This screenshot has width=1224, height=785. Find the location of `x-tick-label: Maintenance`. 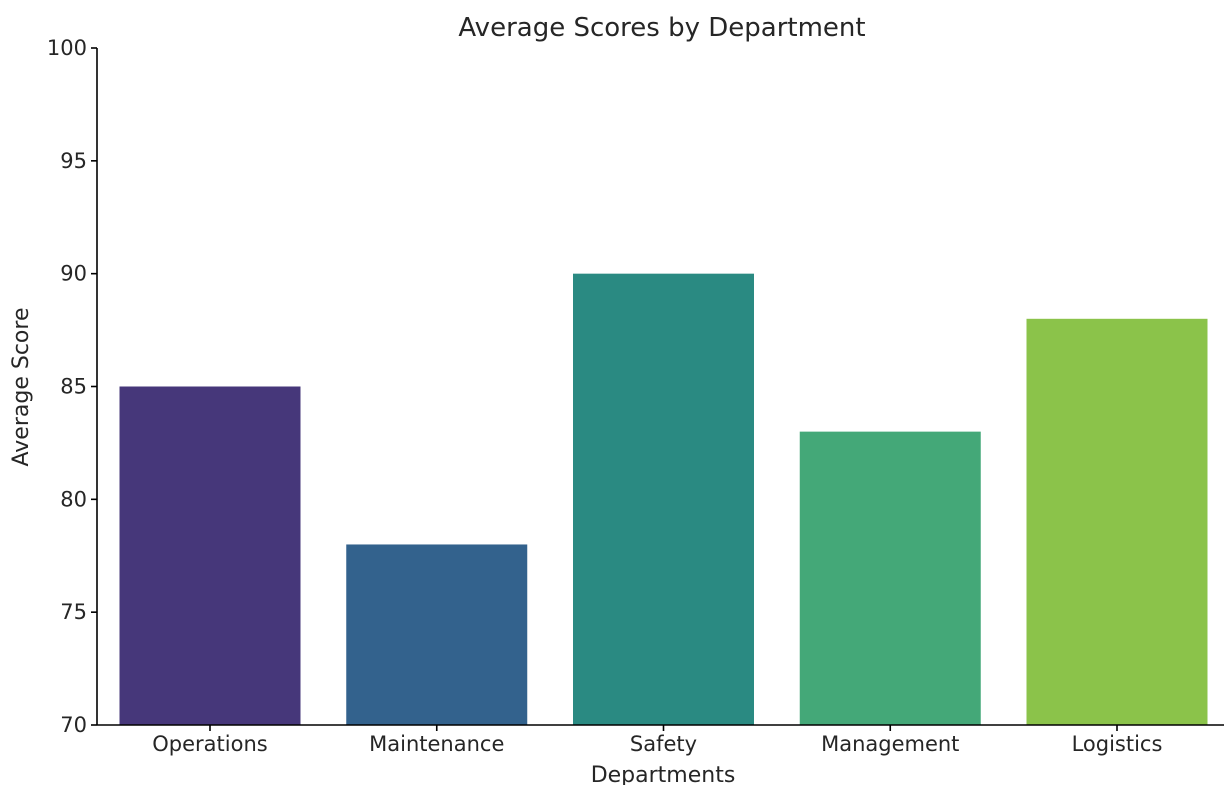

x-tick-label: Maintenance is located at coordinates (436, 744).